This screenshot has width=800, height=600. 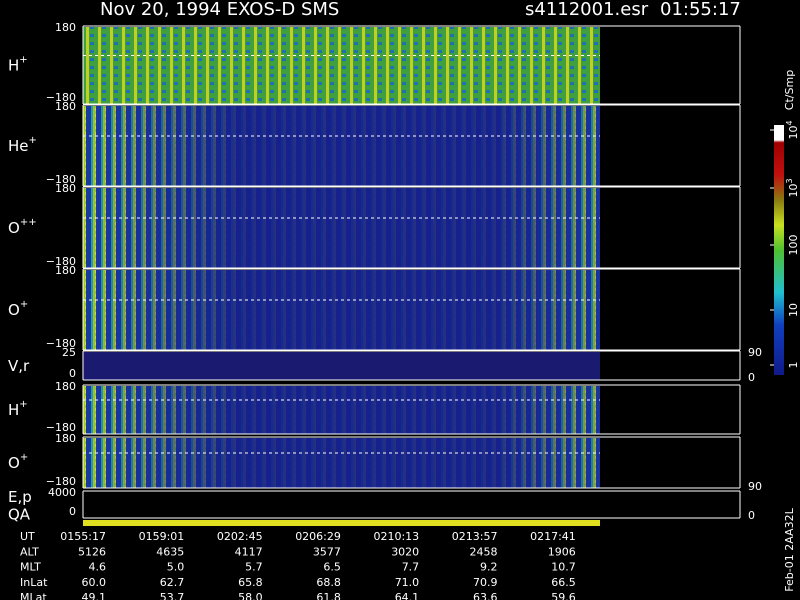 I want to click on cell: 3577, so click(x=327, y=551).